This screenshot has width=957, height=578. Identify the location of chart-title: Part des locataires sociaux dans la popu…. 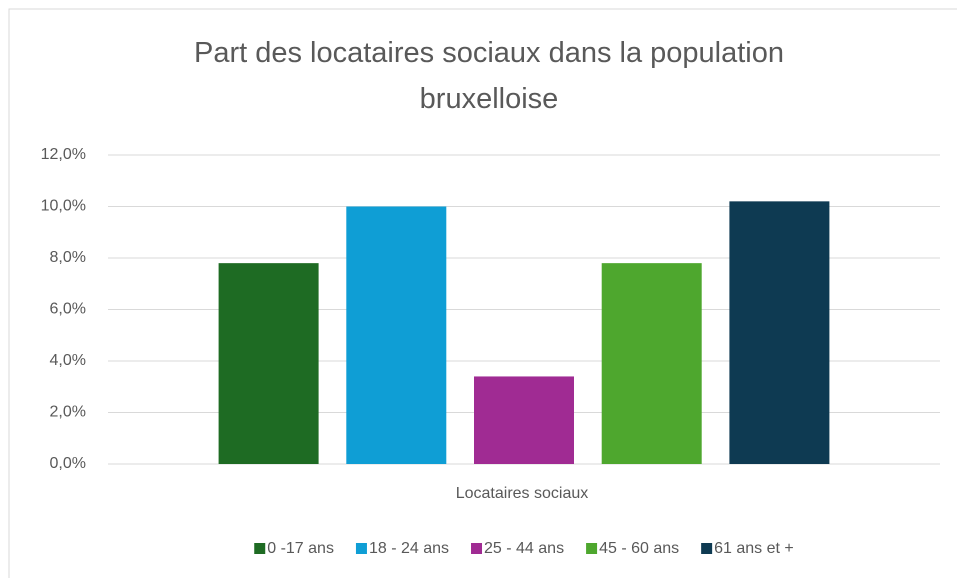
(489, 76).